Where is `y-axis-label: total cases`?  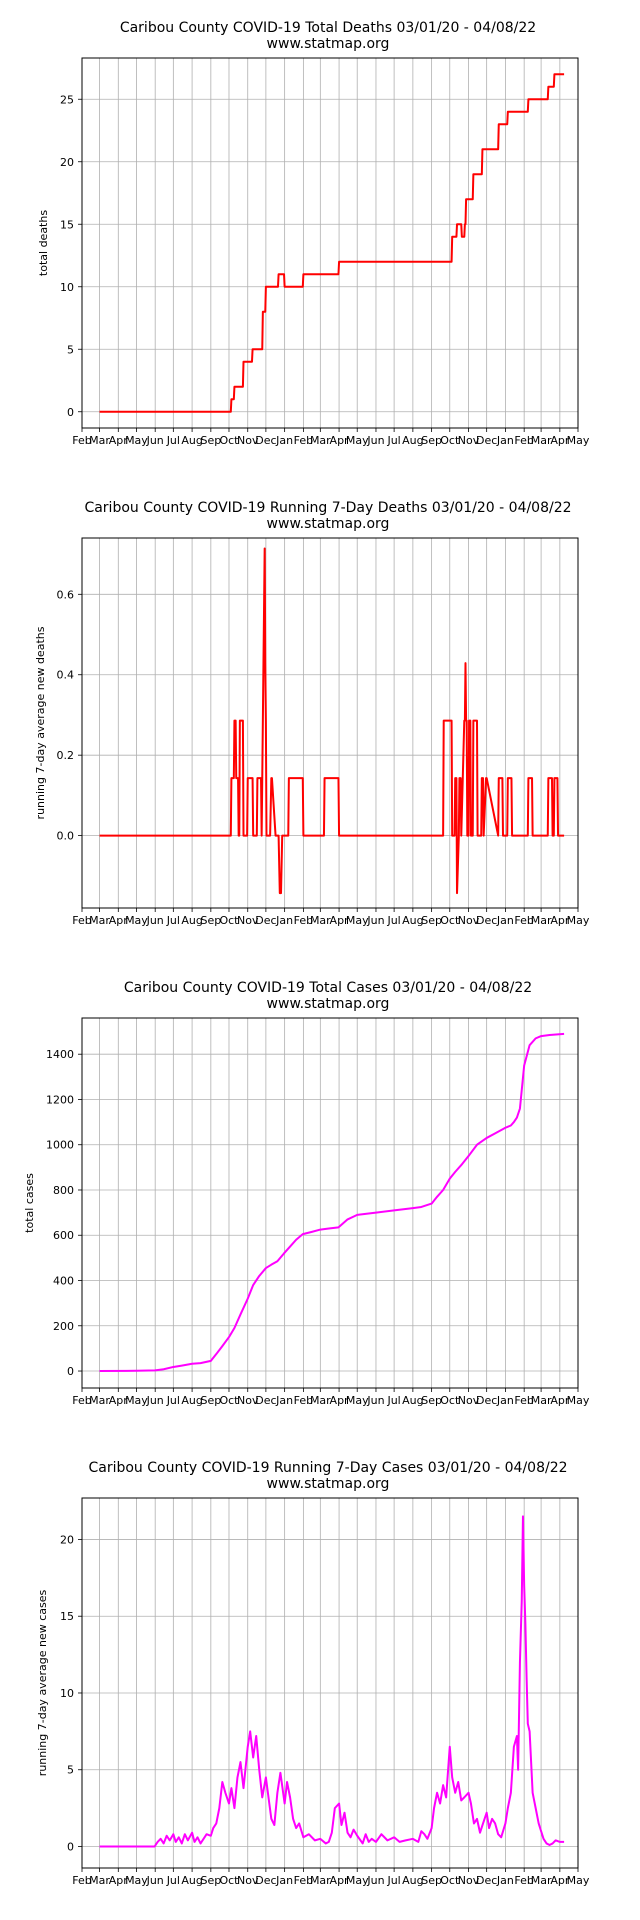 y-axis-label: total cases is located at coordinates (29, 1203).